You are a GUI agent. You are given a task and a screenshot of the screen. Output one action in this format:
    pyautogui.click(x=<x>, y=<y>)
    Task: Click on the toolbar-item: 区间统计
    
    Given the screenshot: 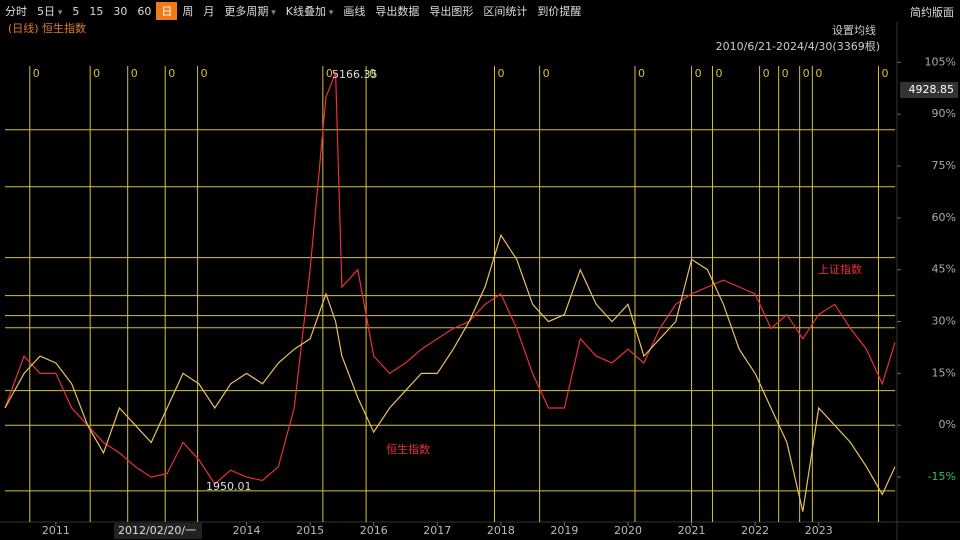 What is the action you would take?
    pyautogui.click(x=505, y=11)
    